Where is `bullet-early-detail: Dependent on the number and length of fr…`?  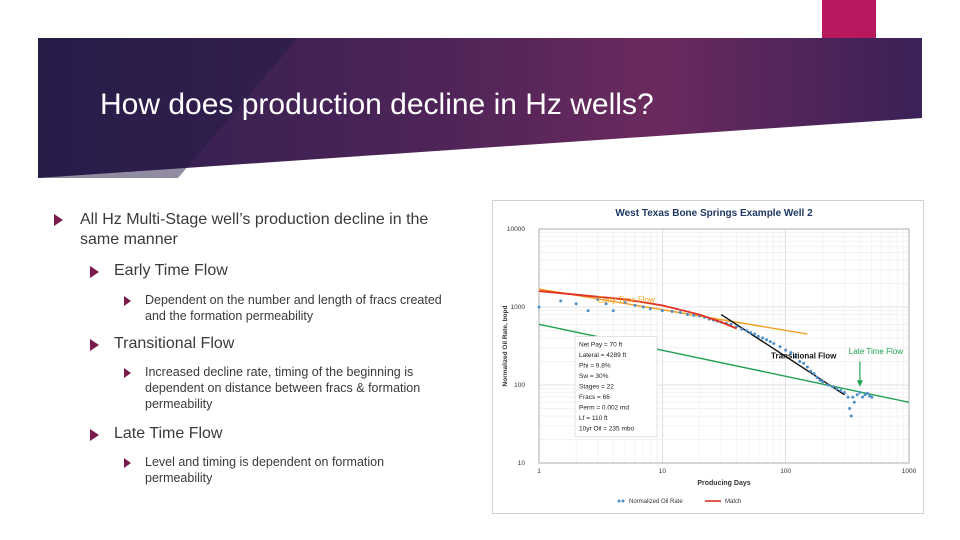 bullet-early-detail: Dependent on the number and length of fr… is located at coordinates (293, 308).